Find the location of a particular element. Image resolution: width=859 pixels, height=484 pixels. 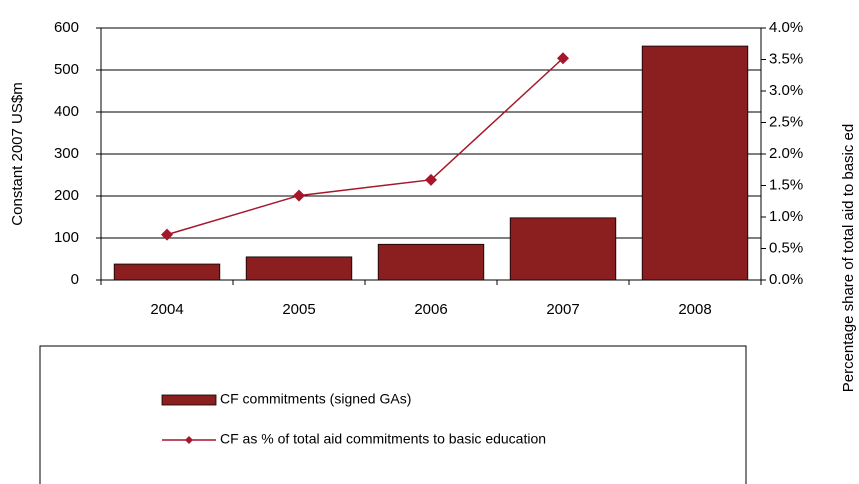

y2-tick-label: 0.5% is located at coordinates (786, 247).